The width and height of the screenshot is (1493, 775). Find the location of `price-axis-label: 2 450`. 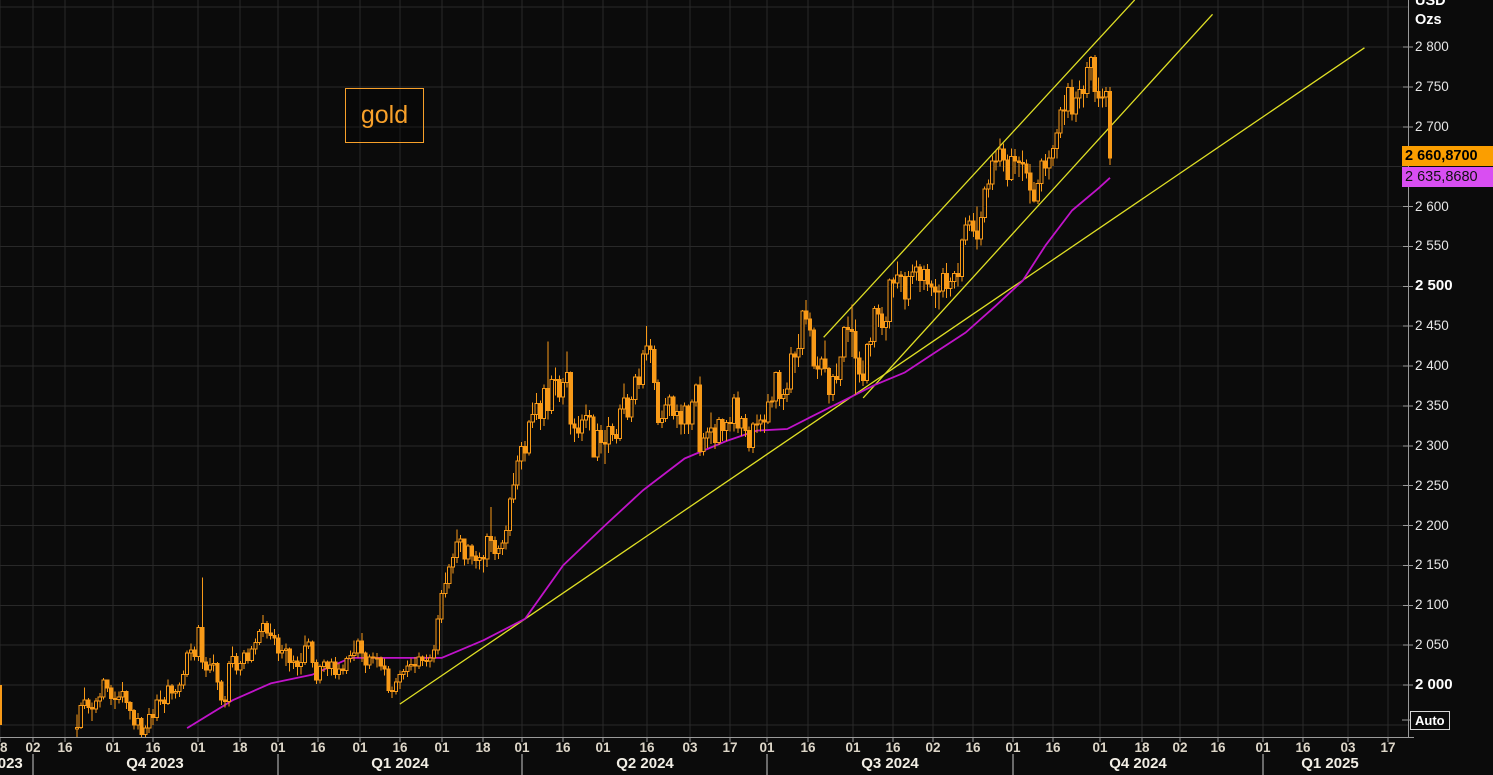

price-axis-label: 2 450 is located at coordinates (1432, 326).